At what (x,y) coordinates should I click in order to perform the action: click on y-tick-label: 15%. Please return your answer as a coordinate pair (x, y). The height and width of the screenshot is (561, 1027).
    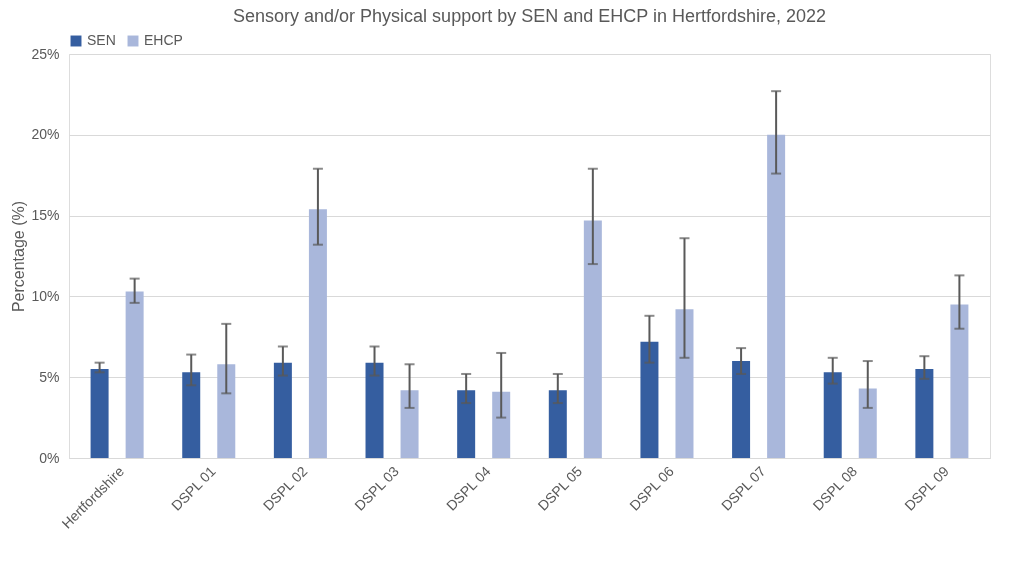
    Looking at the image, I should click on (45, 215).